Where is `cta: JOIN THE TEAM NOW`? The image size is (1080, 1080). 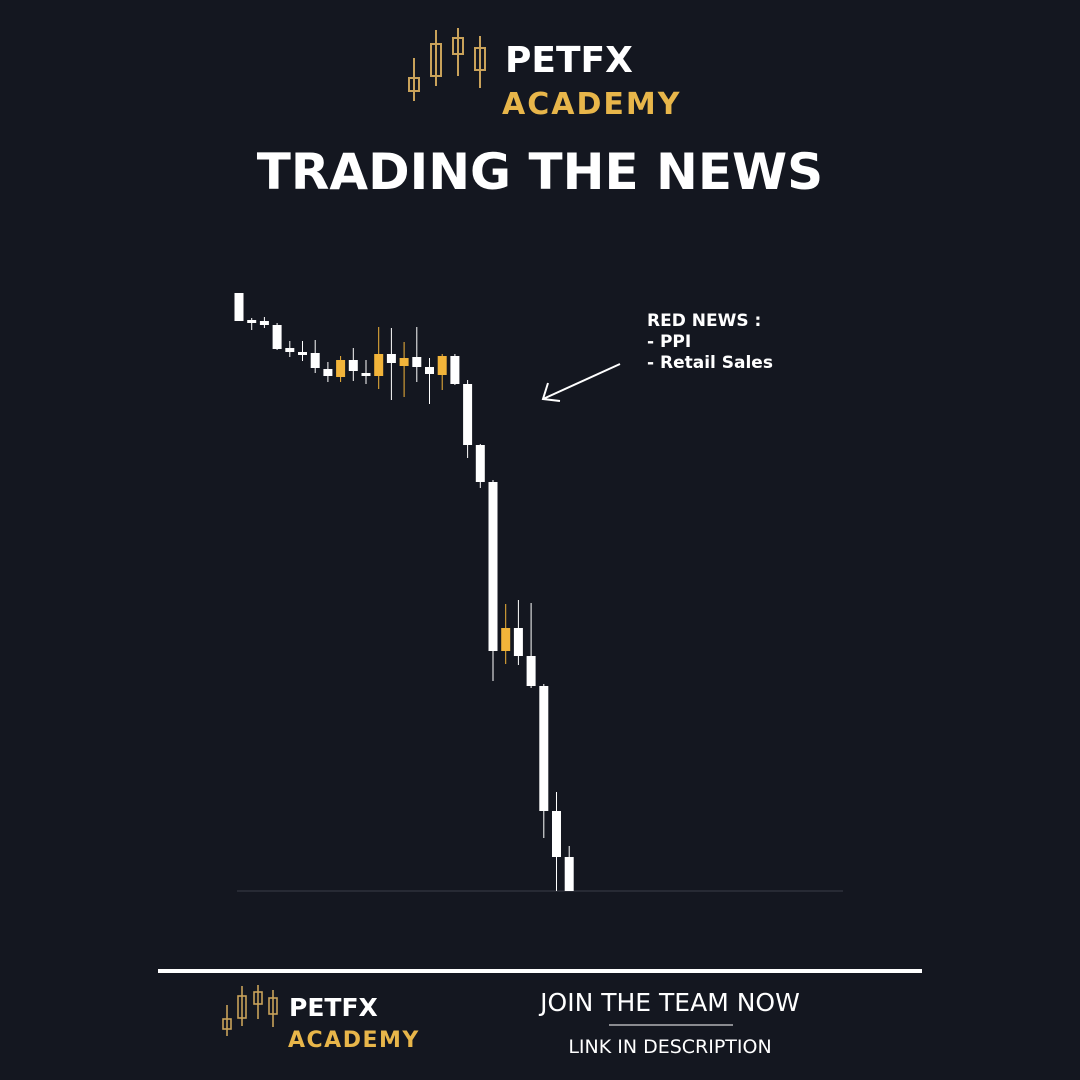 cta: JOIN THE TEAM NOW is located at coordinates (669, 1002).